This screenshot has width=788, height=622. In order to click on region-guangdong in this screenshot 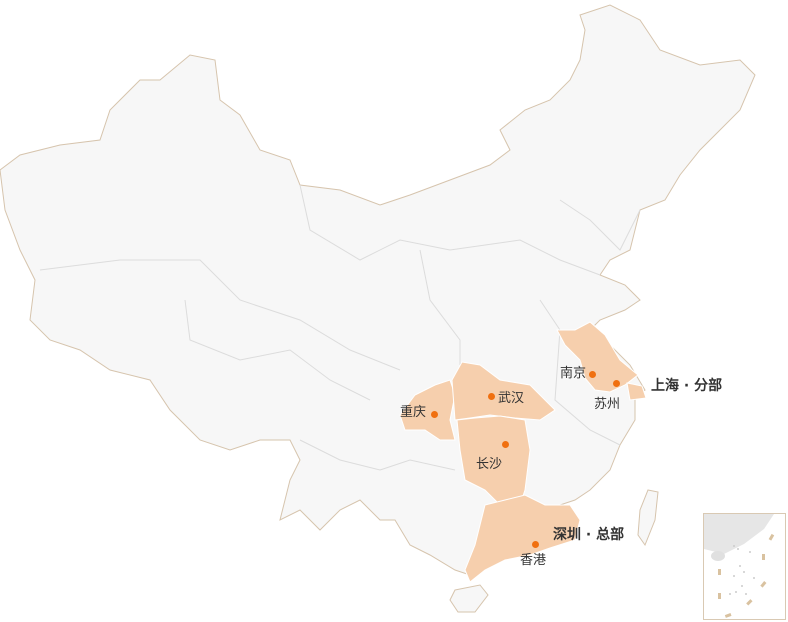, I will do `click(522, 538)`.